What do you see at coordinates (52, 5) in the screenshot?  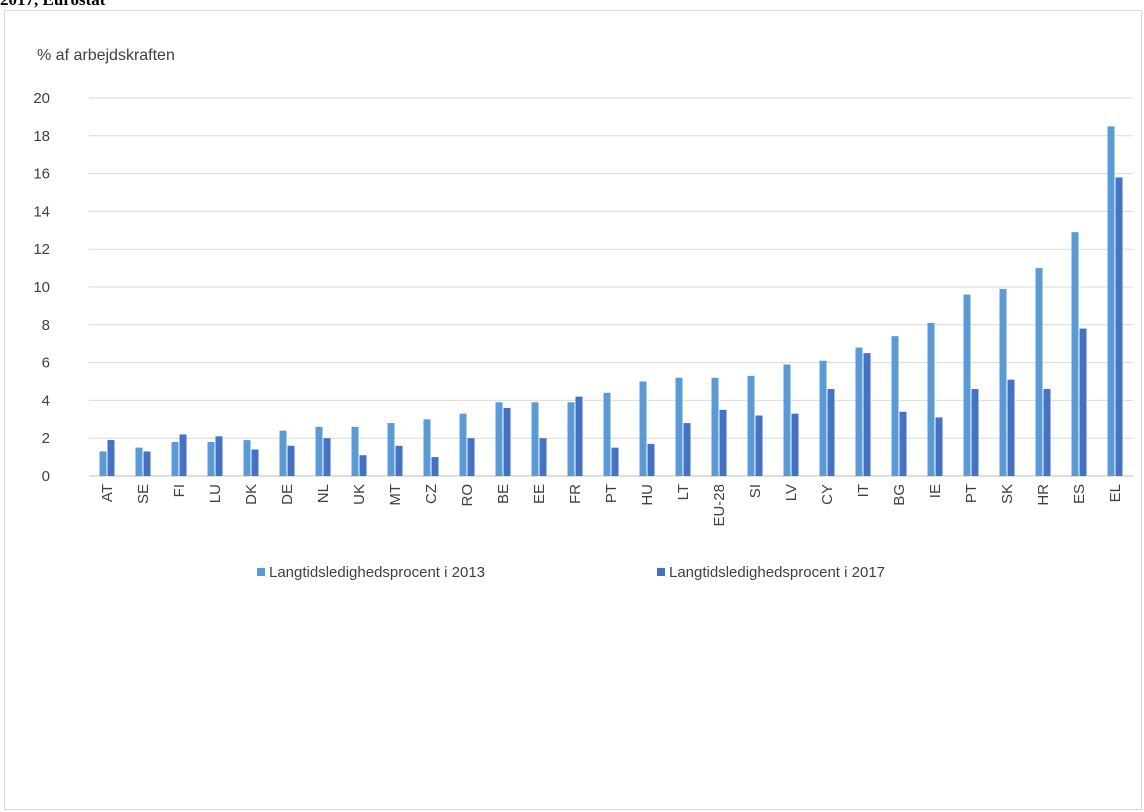 I see `source-caption: 2017, Eurostat` at bounding box center [52, 5].